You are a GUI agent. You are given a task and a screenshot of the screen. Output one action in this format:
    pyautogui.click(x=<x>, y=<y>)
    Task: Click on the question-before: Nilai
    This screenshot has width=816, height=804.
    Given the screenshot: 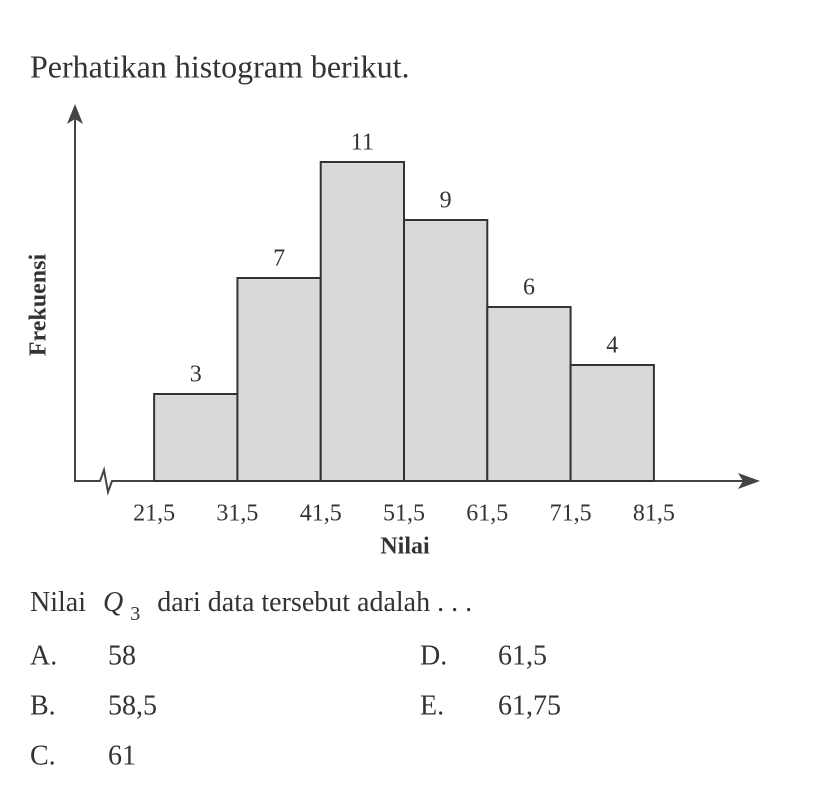 What is the action you would take?
    pyautogui.click(x=58, y=602)
    